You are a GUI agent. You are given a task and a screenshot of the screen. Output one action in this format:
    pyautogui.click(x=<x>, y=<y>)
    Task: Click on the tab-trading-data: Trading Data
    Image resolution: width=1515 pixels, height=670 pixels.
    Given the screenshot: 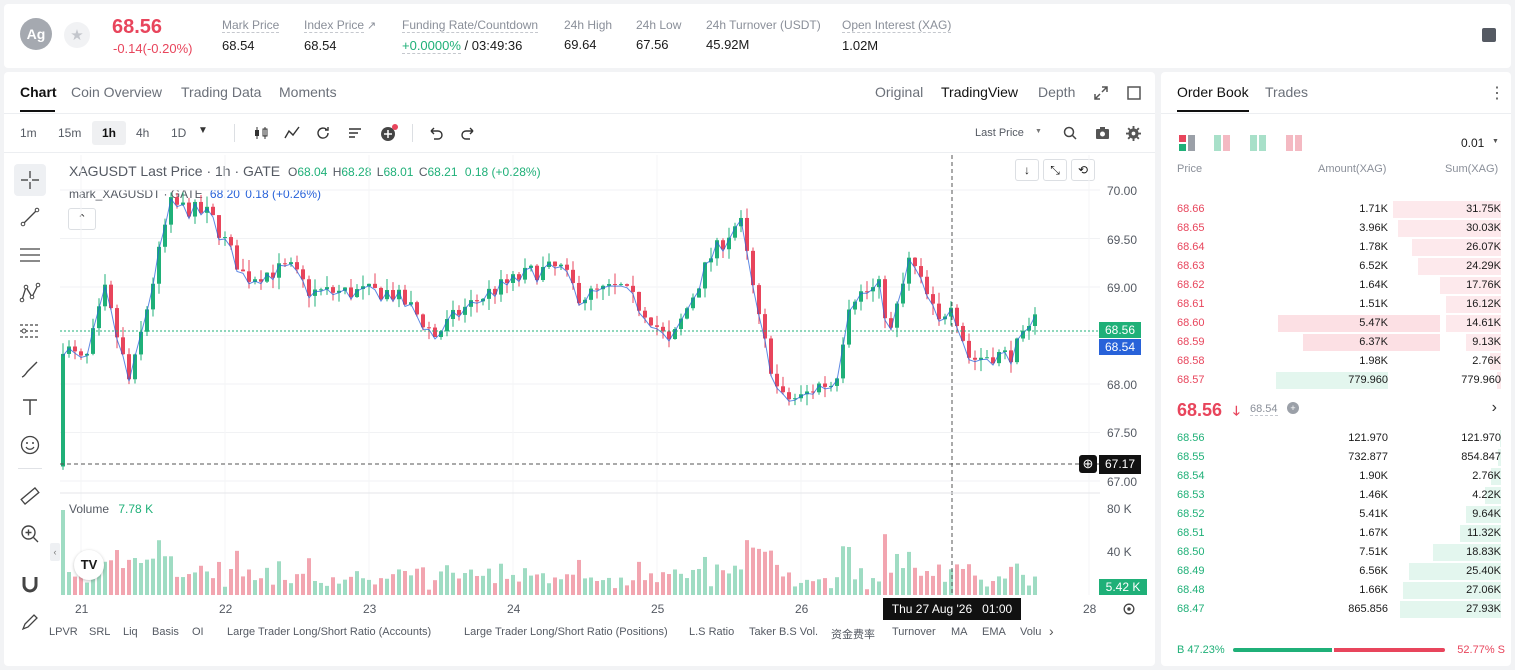 What is the action you would take?
    pyautogui.click(x=221, y=92)
    